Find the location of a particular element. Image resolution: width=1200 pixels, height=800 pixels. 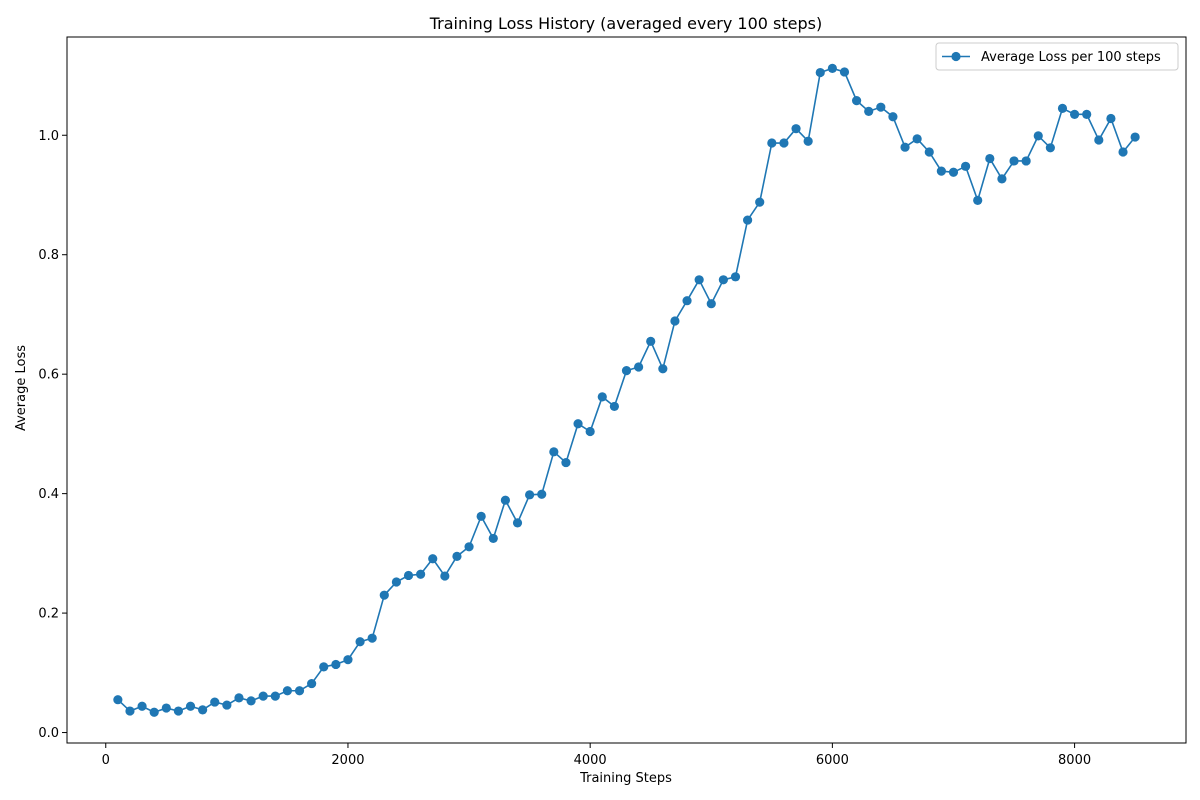

y-tick-label: 0.6 is located at coordinates (48, 375).